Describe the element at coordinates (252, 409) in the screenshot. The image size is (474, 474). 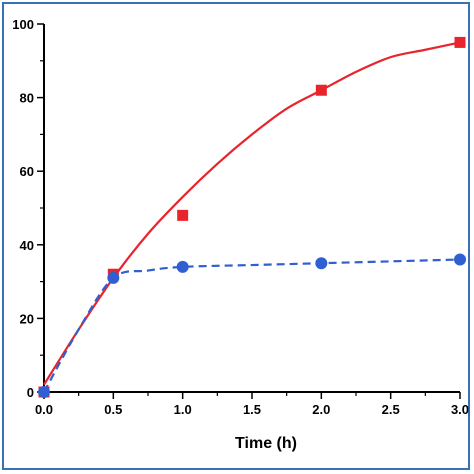
I see `x-tick-label: 1.5` at that location.